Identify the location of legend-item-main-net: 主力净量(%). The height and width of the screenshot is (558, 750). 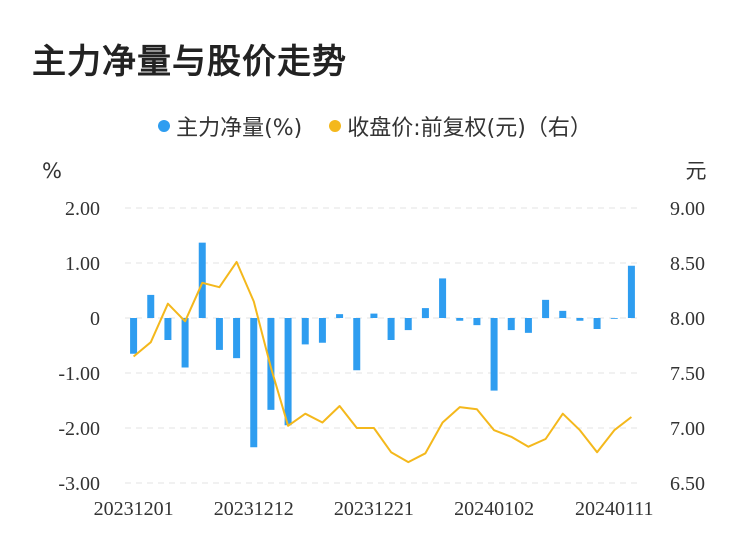
(230, 126).